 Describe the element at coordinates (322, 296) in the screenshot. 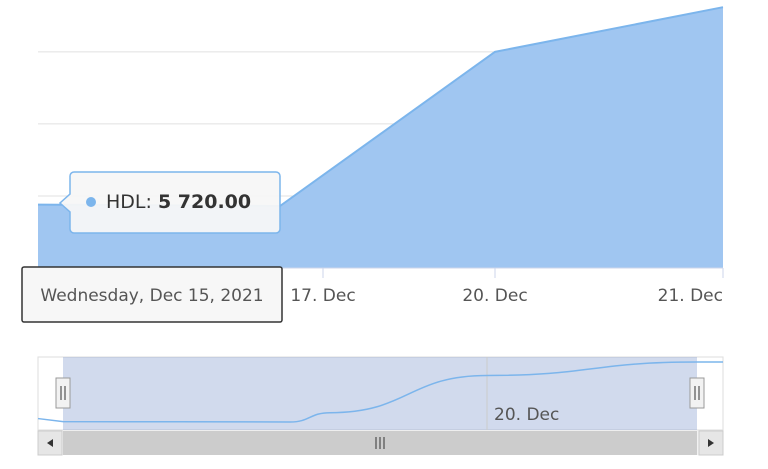

I see `x-tick-label: 17. Dec` at that location.